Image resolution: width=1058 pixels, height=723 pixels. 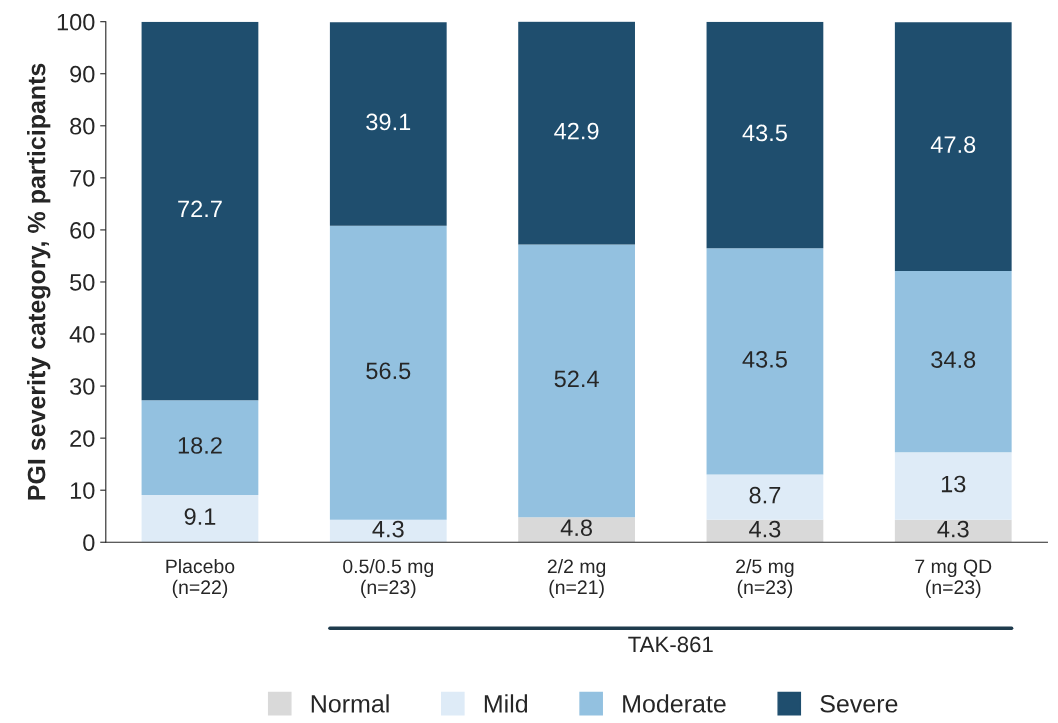 I want to click on x-tick-label: 7 mg QD (n=23), so click(x=953, y=578).